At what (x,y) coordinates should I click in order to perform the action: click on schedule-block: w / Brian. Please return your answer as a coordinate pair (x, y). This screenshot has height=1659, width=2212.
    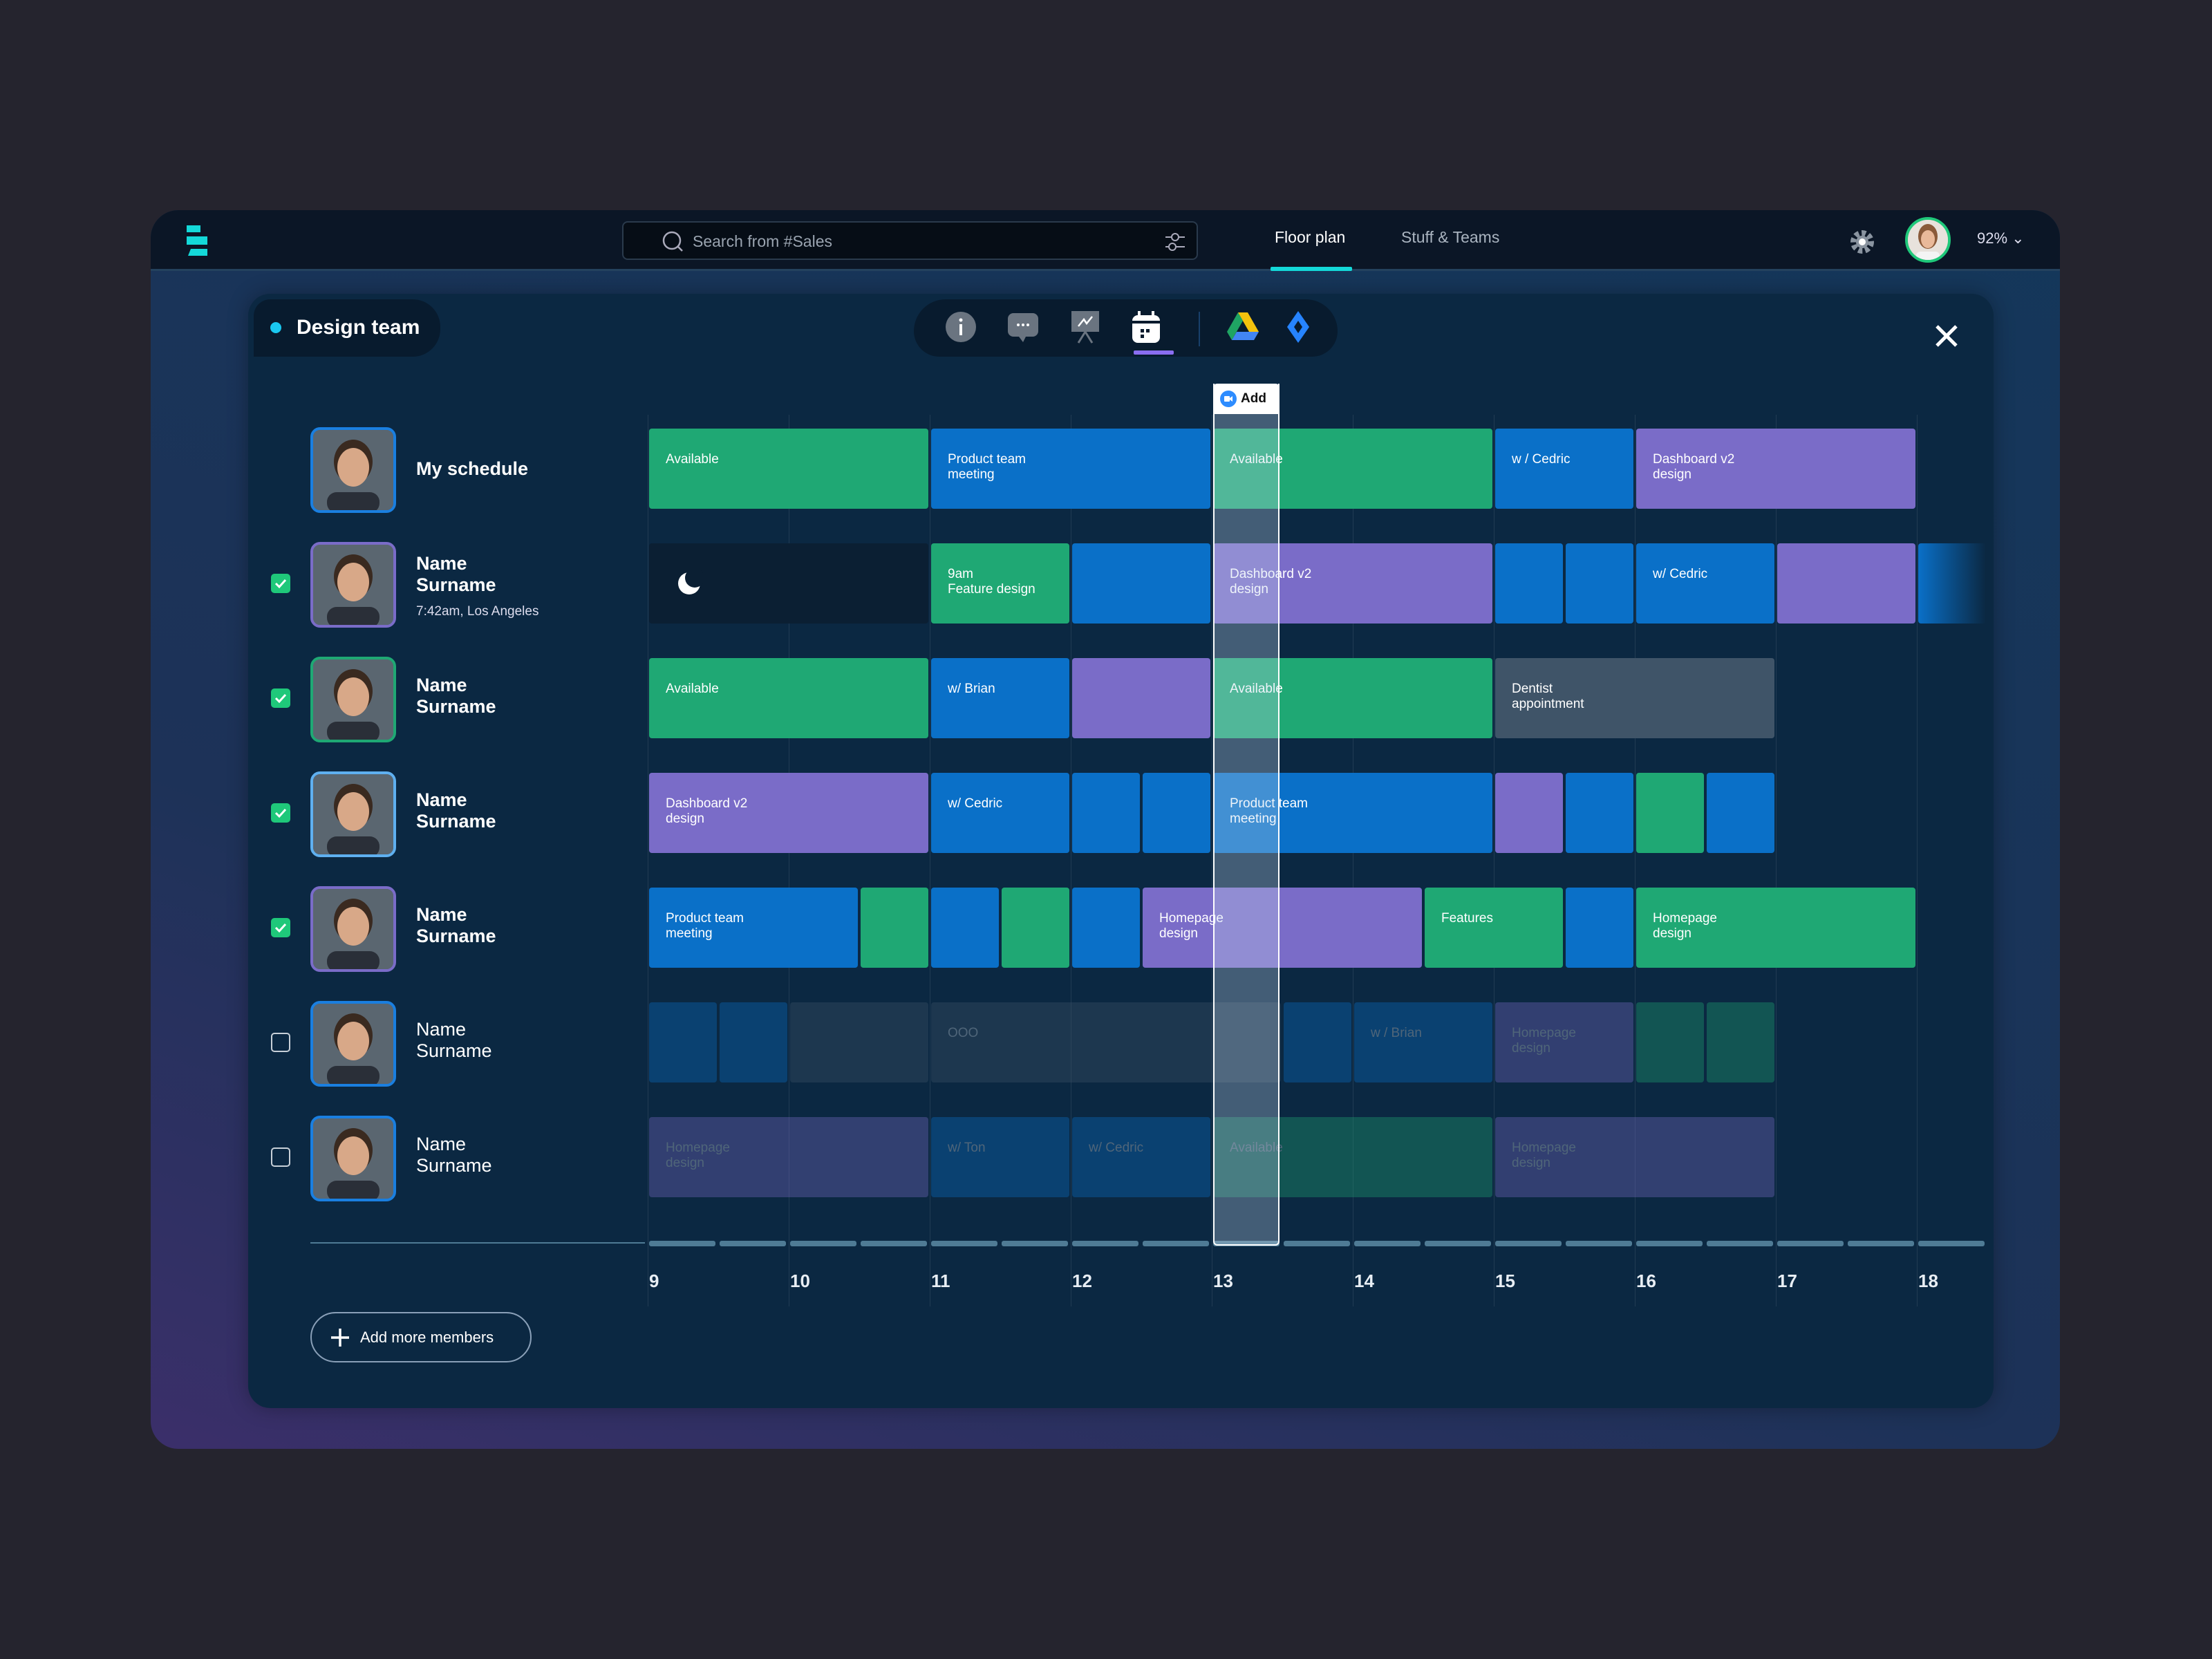
    Looking at the image, I should click on (1423, 1042).